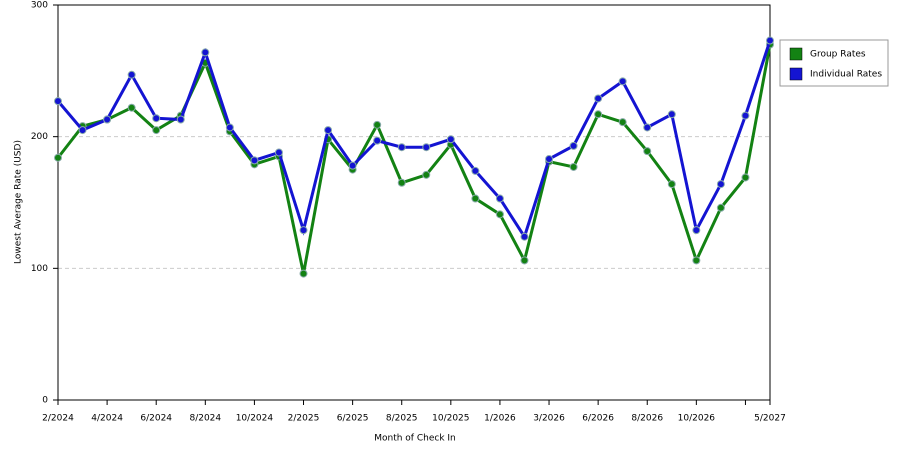 Image resolution: width=900 pixels, height=450 pixels. What do you see at coordinates (846, 75) in the screenshot?
I see `legend-label: Individual Rates` at bounding box center [846, 75].